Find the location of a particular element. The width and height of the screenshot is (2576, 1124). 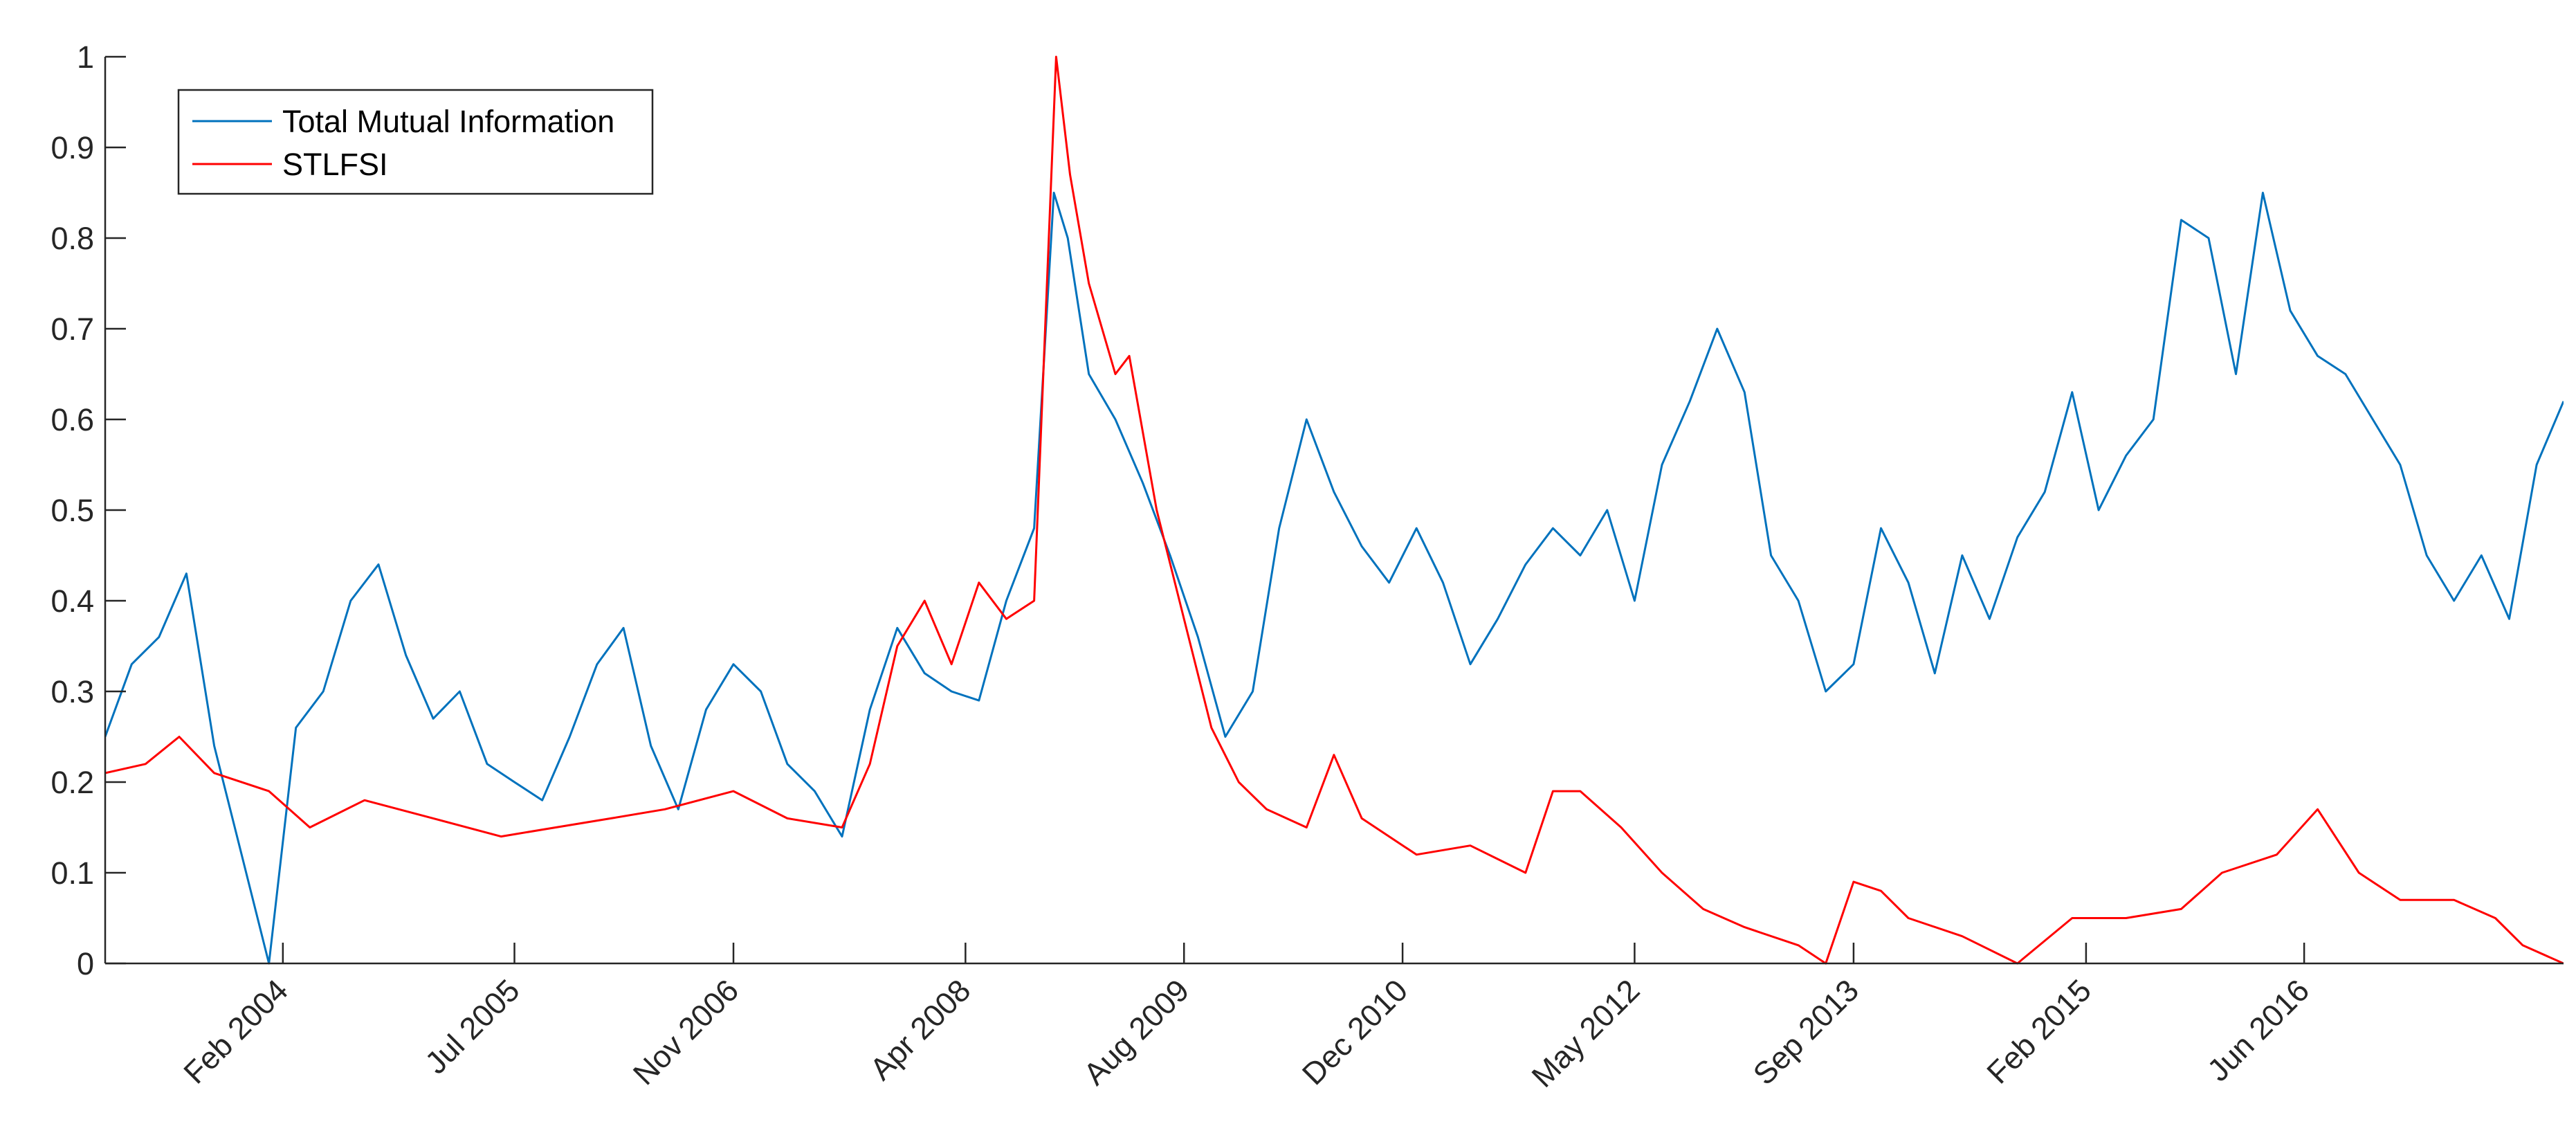

y-tick-label: 0.8 is located at coordinates (73, 238).